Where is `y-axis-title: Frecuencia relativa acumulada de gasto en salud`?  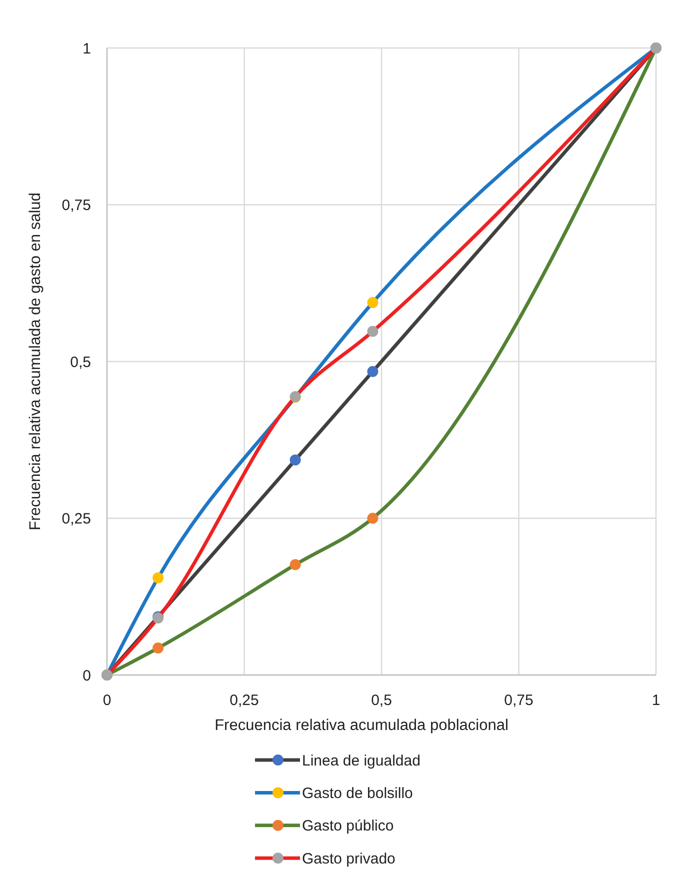
y-axis-title: Frecuencia relativa acumulada de gasto en salud is located at coordinates (35, 361).